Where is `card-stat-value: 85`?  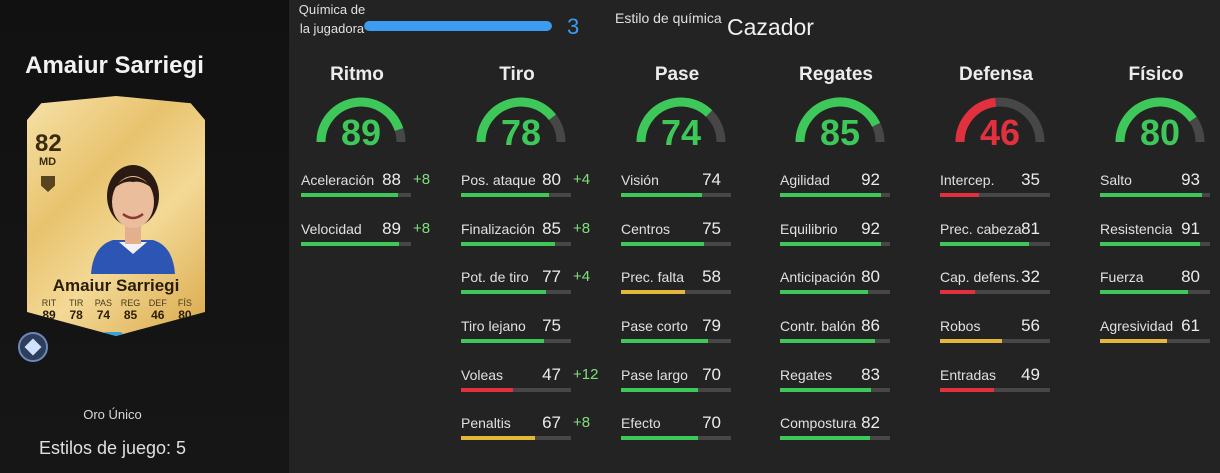 card-stat-value: 85 is located at coordinates (130, 315).